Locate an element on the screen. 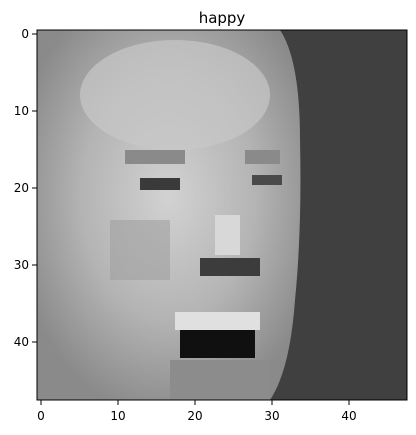 Image resolution: width=416 pixels, height=435 pixels. x-tick-label: 20 is located at coordinates (194, 416).